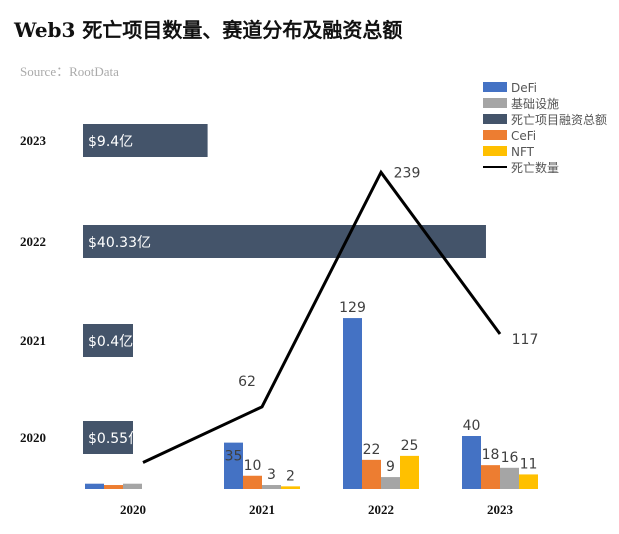  Describe the element at coordinates (33, 241) in the screenshot. I see `funding-year-label: 2022` at that location.